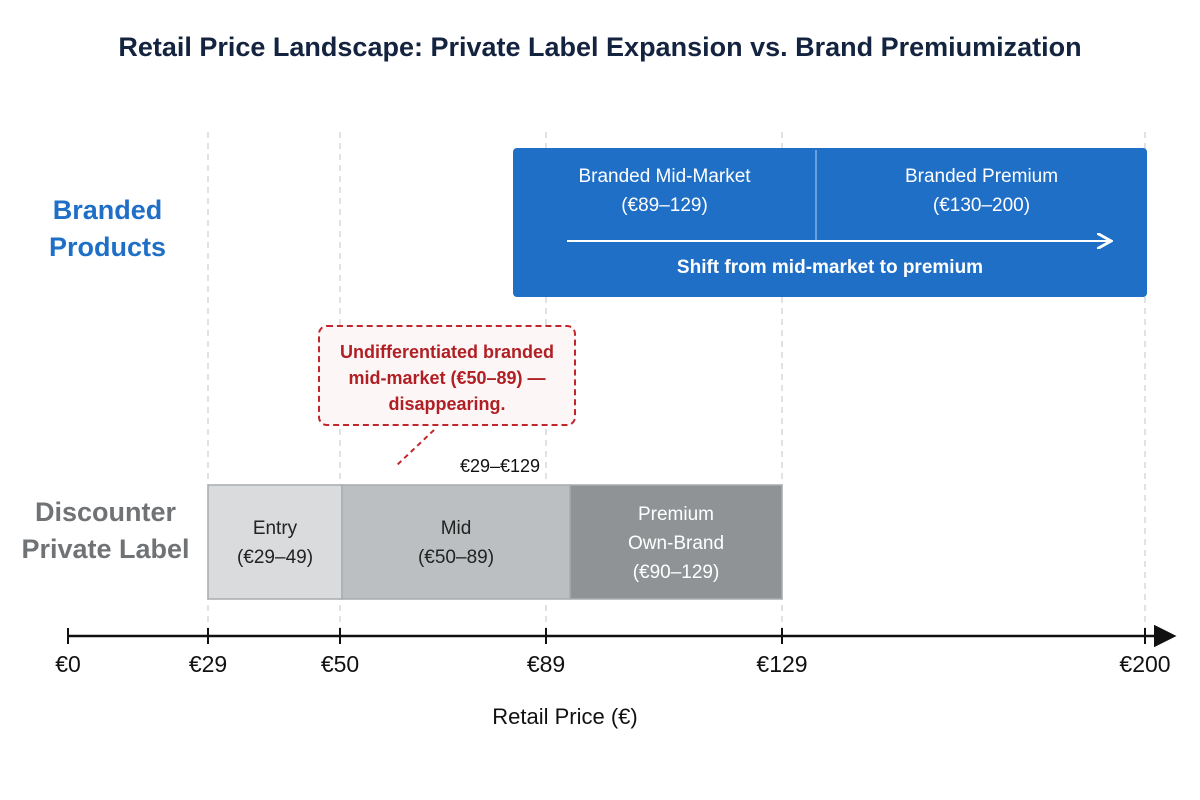 This screenshot has height=800, width=1200. I want to click on callout-line2: mid-market (€50–89) —, so click(447, 378).